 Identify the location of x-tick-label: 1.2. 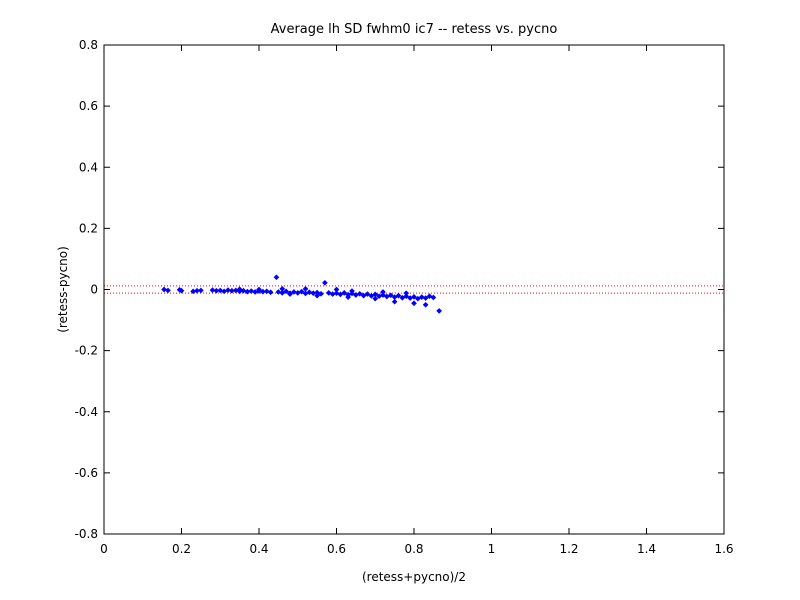
(568, 549).